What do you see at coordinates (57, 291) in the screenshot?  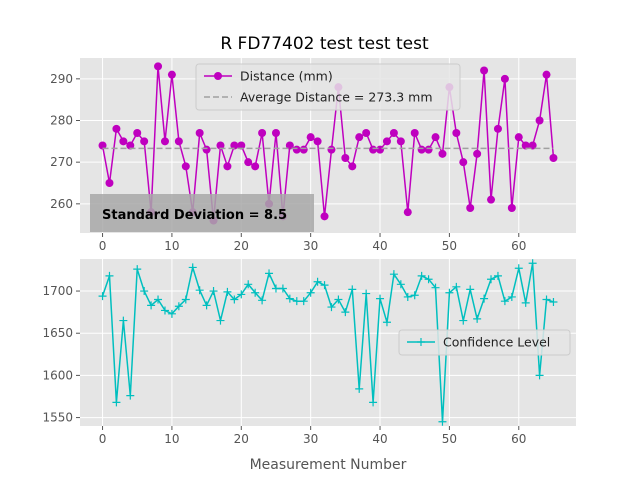 I see `y-tick-label: 1700` at bounding box center [57, 291].